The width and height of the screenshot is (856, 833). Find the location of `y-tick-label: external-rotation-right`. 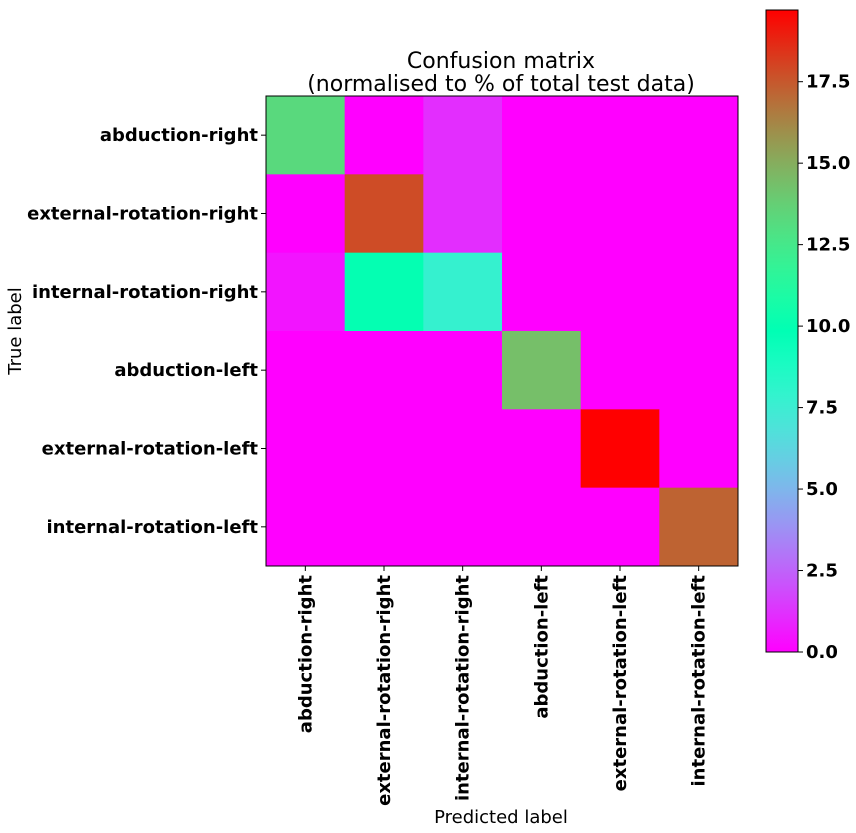

y-tick-label: external-rotation-right is located at coordinates (142, 214).